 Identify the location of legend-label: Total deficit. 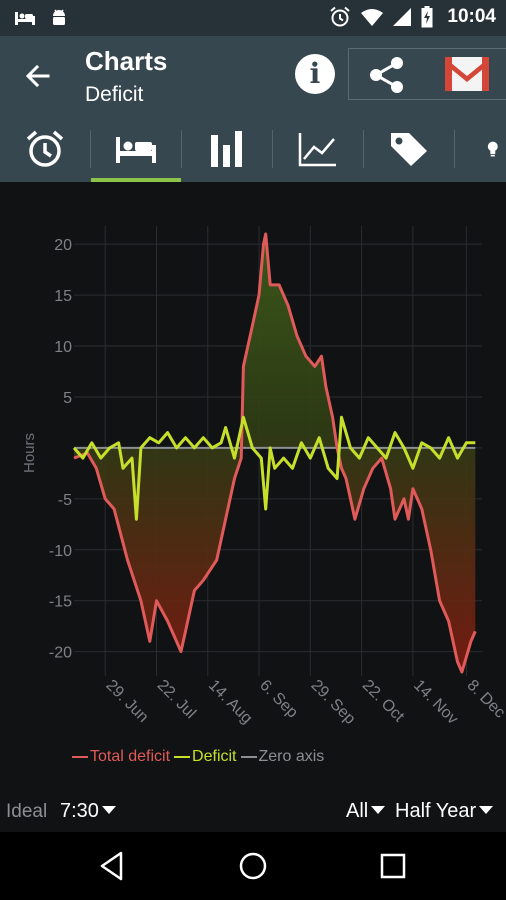
(130, 756).